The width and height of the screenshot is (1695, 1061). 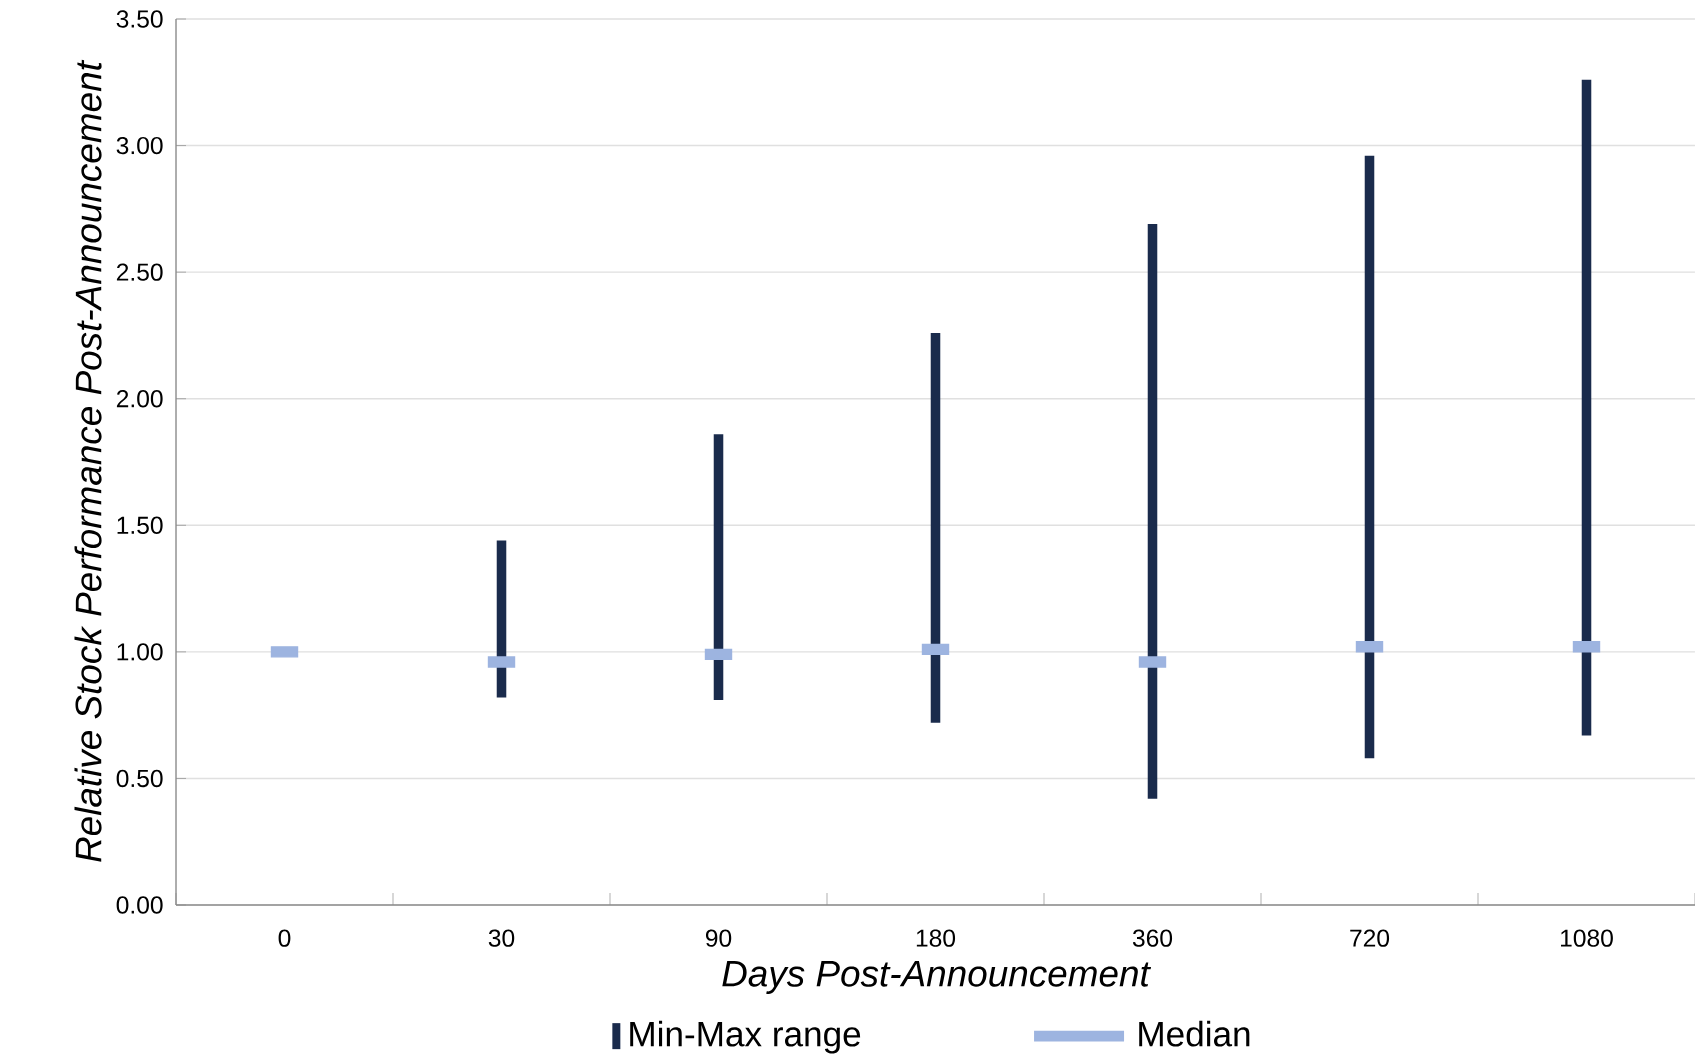 I want to click on x-tick-label: 0, so click(x=284, y=938).